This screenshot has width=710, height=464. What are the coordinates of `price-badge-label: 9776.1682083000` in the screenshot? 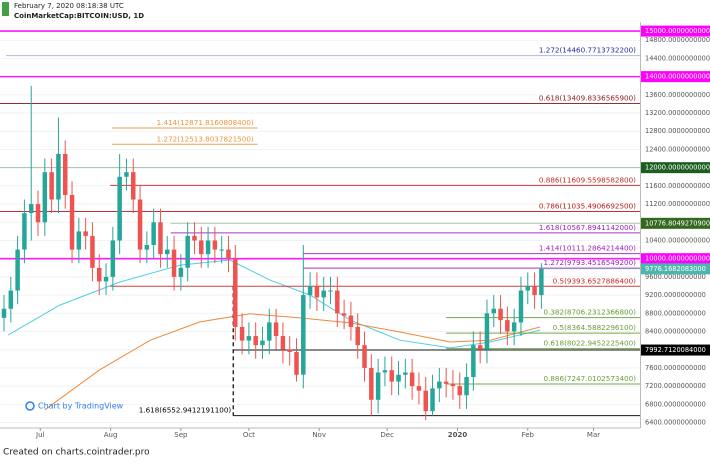 It's located at (675, 269).